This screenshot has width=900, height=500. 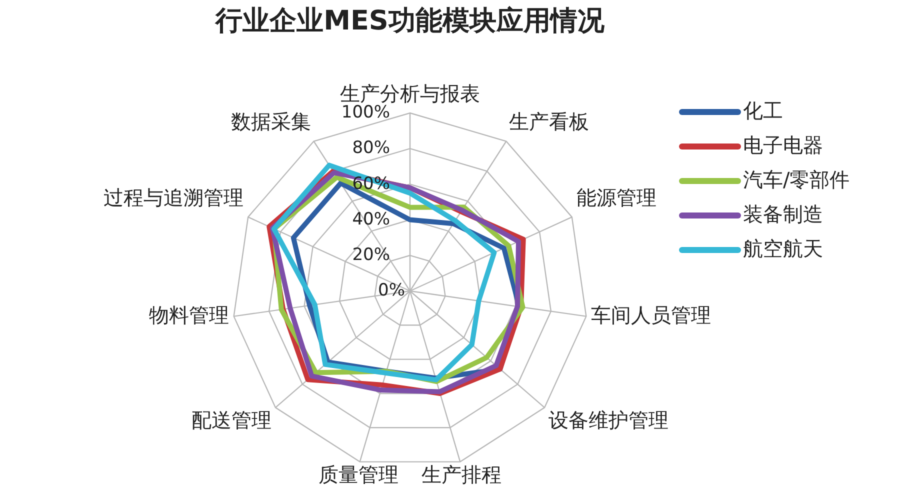 What do you see at coordinates (616, 198) in the screenshot?
I see `spoke-label: 能源管理` at bounding box center [616, 198].